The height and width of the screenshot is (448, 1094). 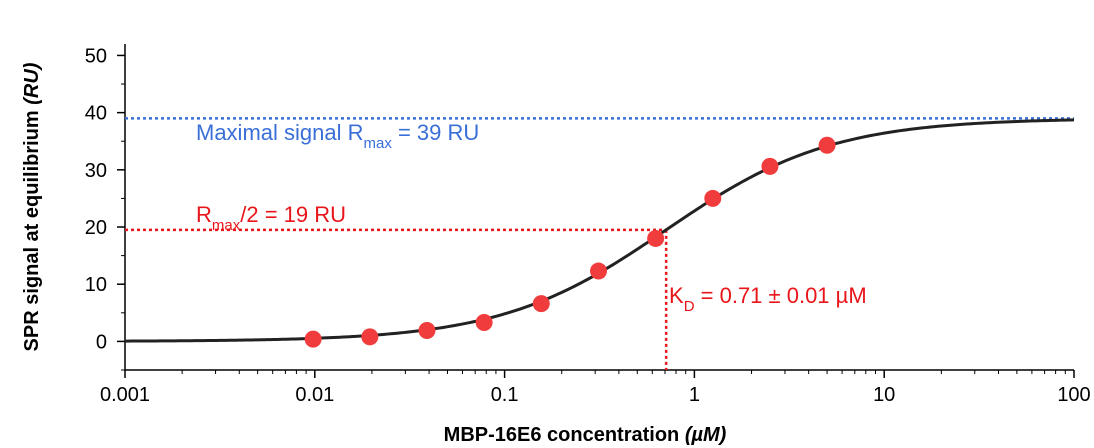 I want to click on y-tick-label: 10, so click(x=96, y=285).